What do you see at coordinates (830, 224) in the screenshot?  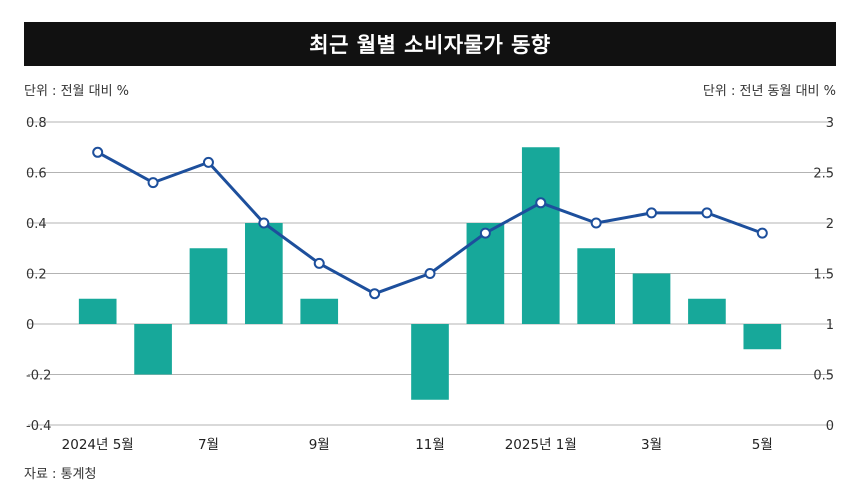 I see `right-tick-label: 2` at bounding box center [830, 224].